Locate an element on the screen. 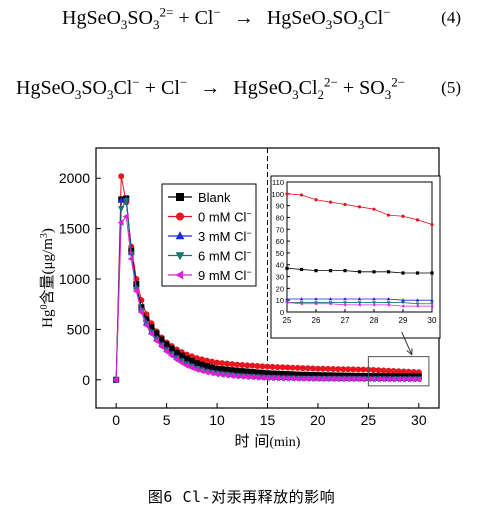 This screenshot has width=483, height=521. legend-label-text: 9 mM Cl is located at coordinates (222, 275).